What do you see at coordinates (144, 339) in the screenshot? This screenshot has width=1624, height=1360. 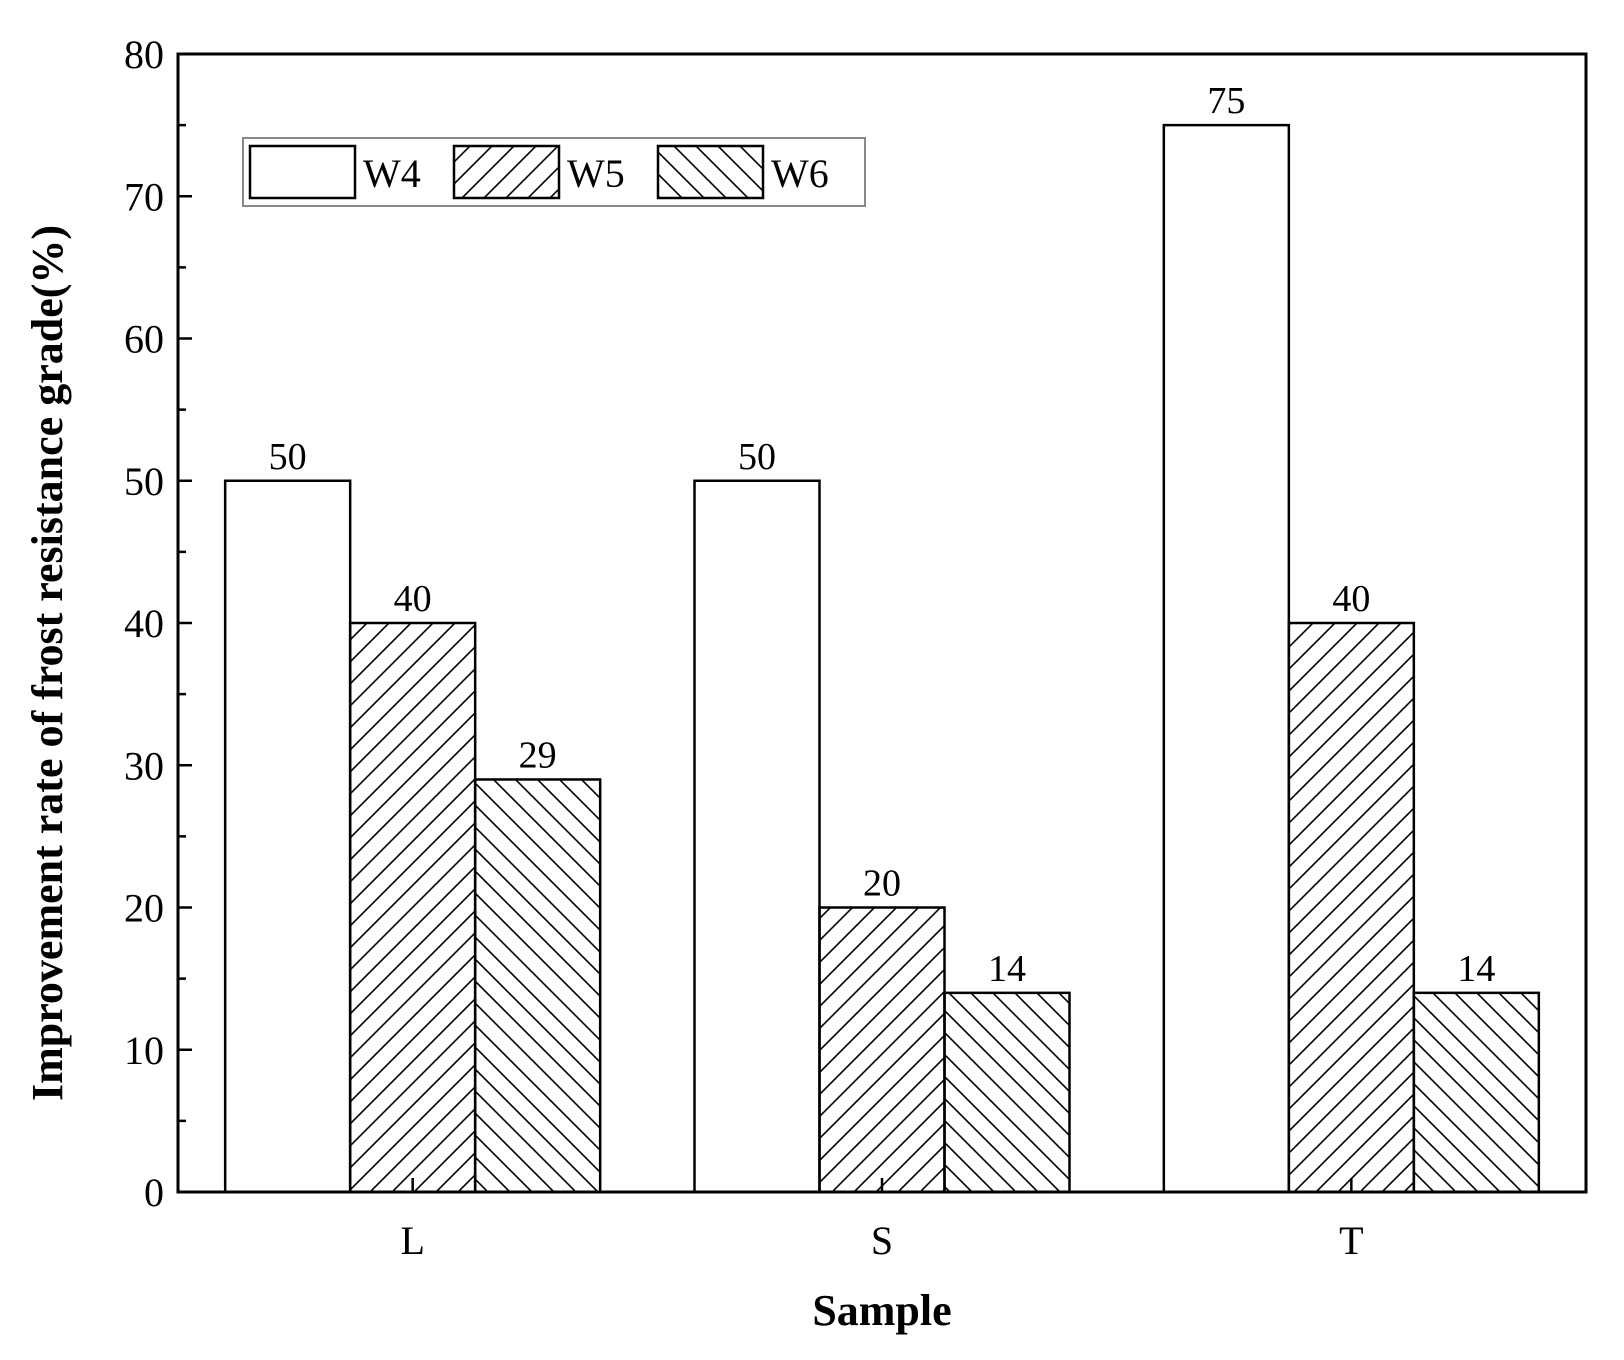 I see `y-tick-label: 60` at bounding box center [144, 339].